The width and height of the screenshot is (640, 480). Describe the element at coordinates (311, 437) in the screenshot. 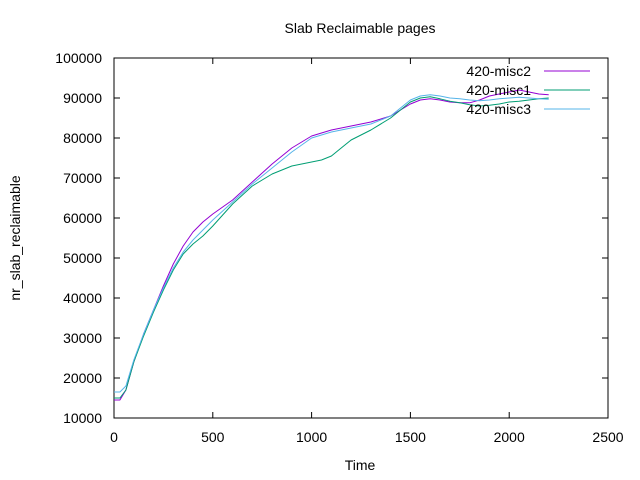

I see `x-tick-label: 1000` at that location.